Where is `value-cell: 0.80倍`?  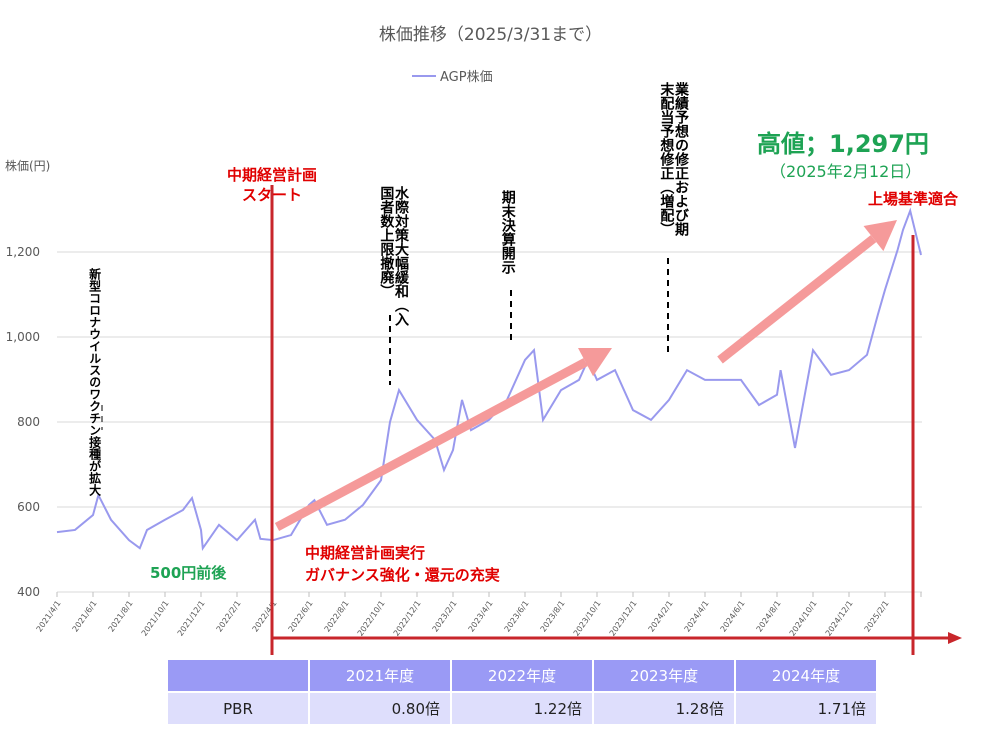 value-cell: 0.80倍 is located at coordinates (380, 708).